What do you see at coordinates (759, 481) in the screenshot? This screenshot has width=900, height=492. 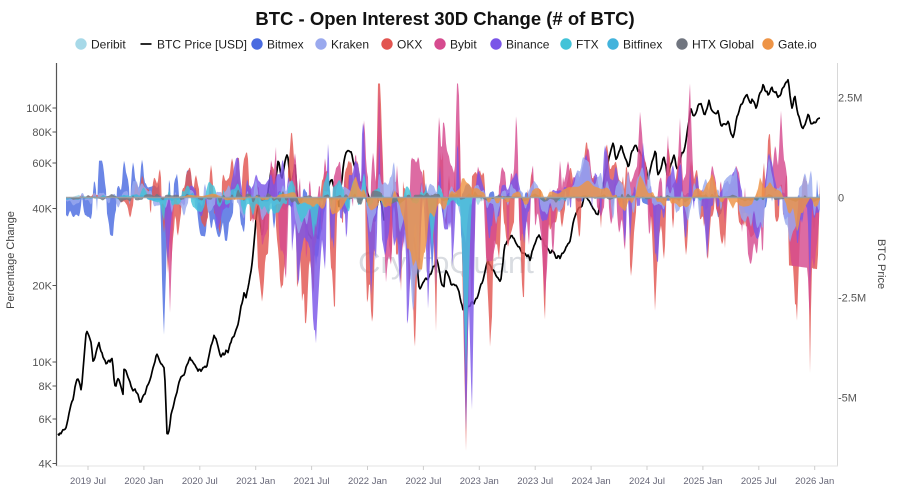 I see `svg-text: 2025 Jul` at bounding box center [759, 481].